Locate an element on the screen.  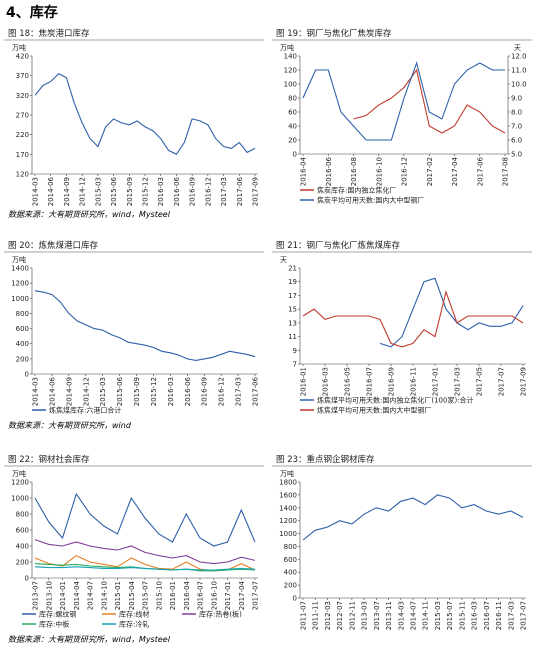
y-tick-label: 600 is located at coordinates (22, 329).